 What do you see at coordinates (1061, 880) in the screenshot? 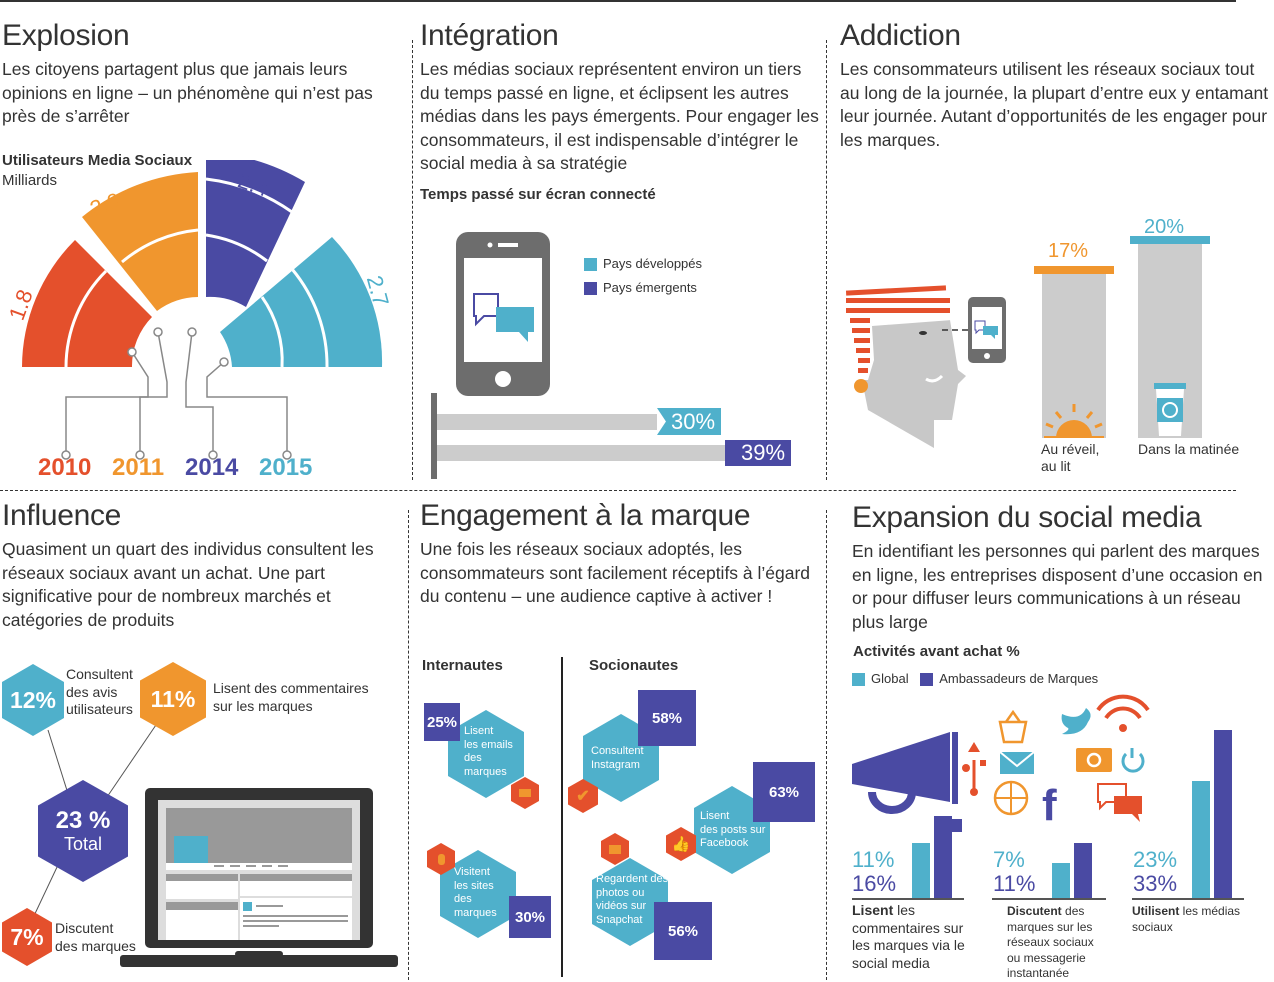
I see `bar-discuss-global` at bounding box center [1061, 880].